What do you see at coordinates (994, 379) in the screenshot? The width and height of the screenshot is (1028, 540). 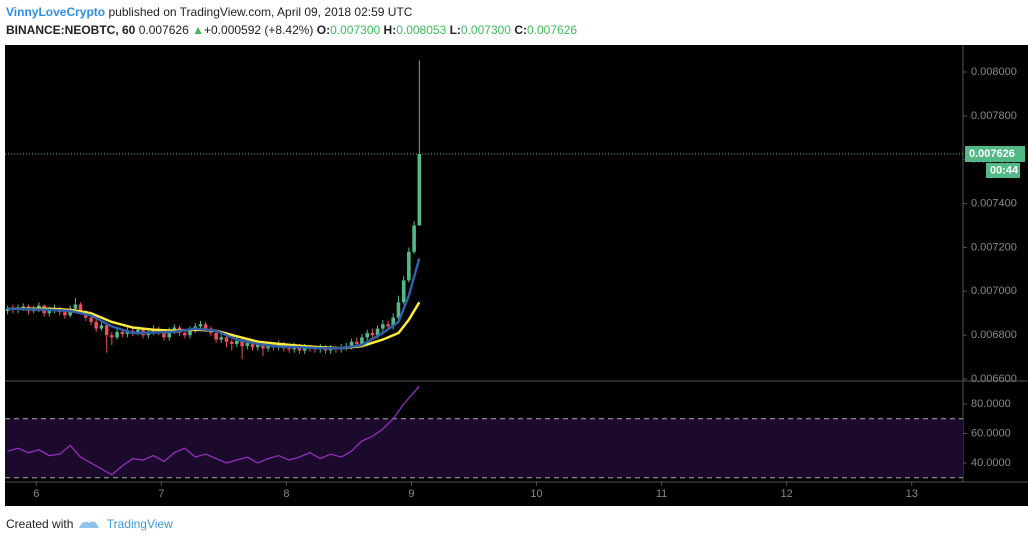 I see `y-tick-label: 0.006600` at bounding box center [994, 379].